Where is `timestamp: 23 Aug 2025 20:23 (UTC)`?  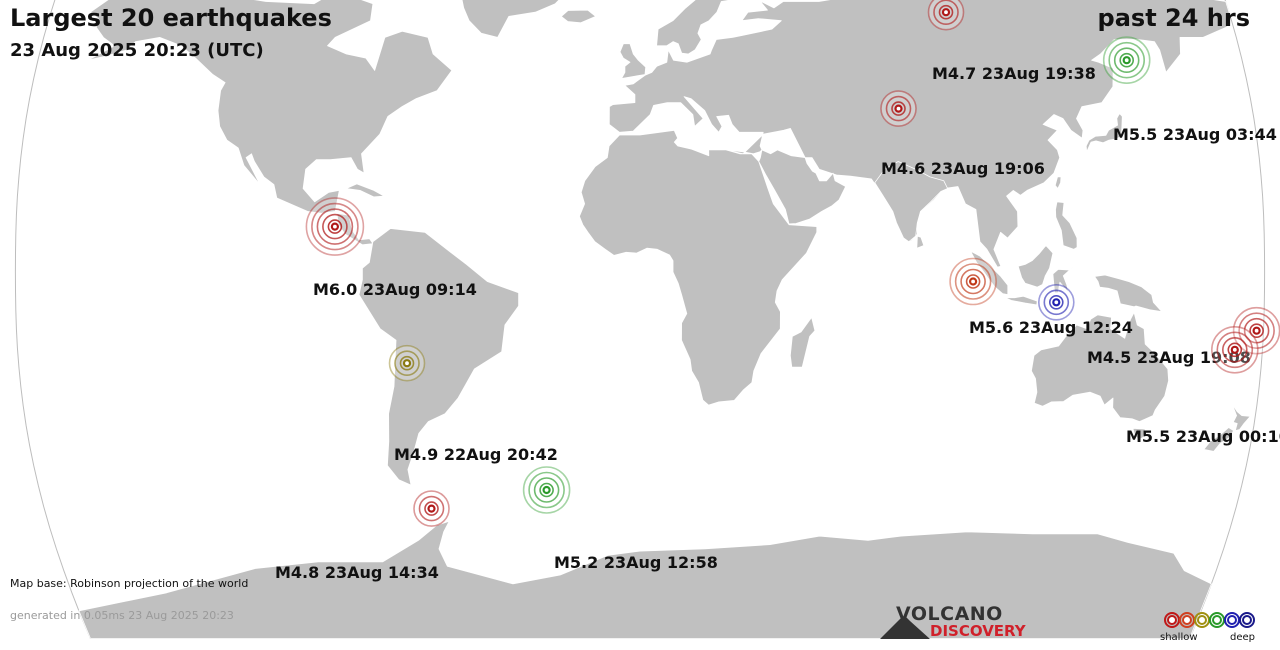
timestamp: 23 Aug 2025 20:23 (UTC) is located at coordinates (137, 50).